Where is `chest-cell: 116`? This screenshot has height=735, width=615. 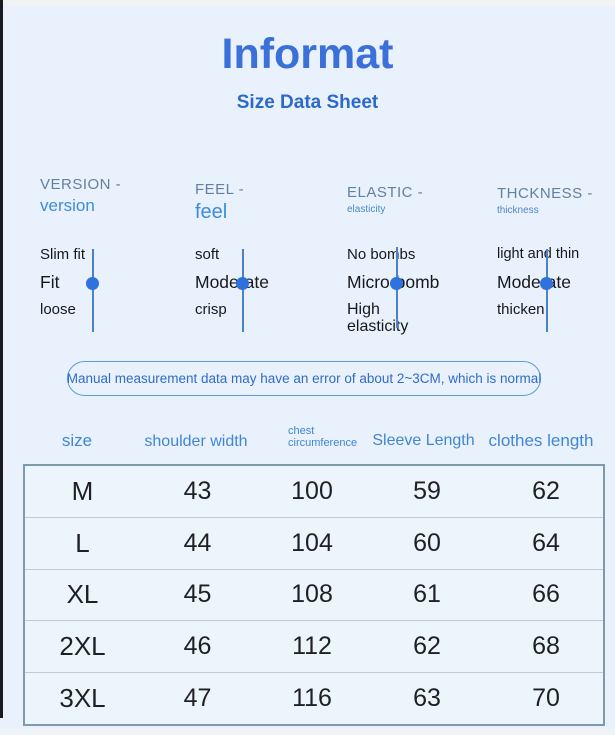
chest-cell: 116 is located at coordinates (312, 698).